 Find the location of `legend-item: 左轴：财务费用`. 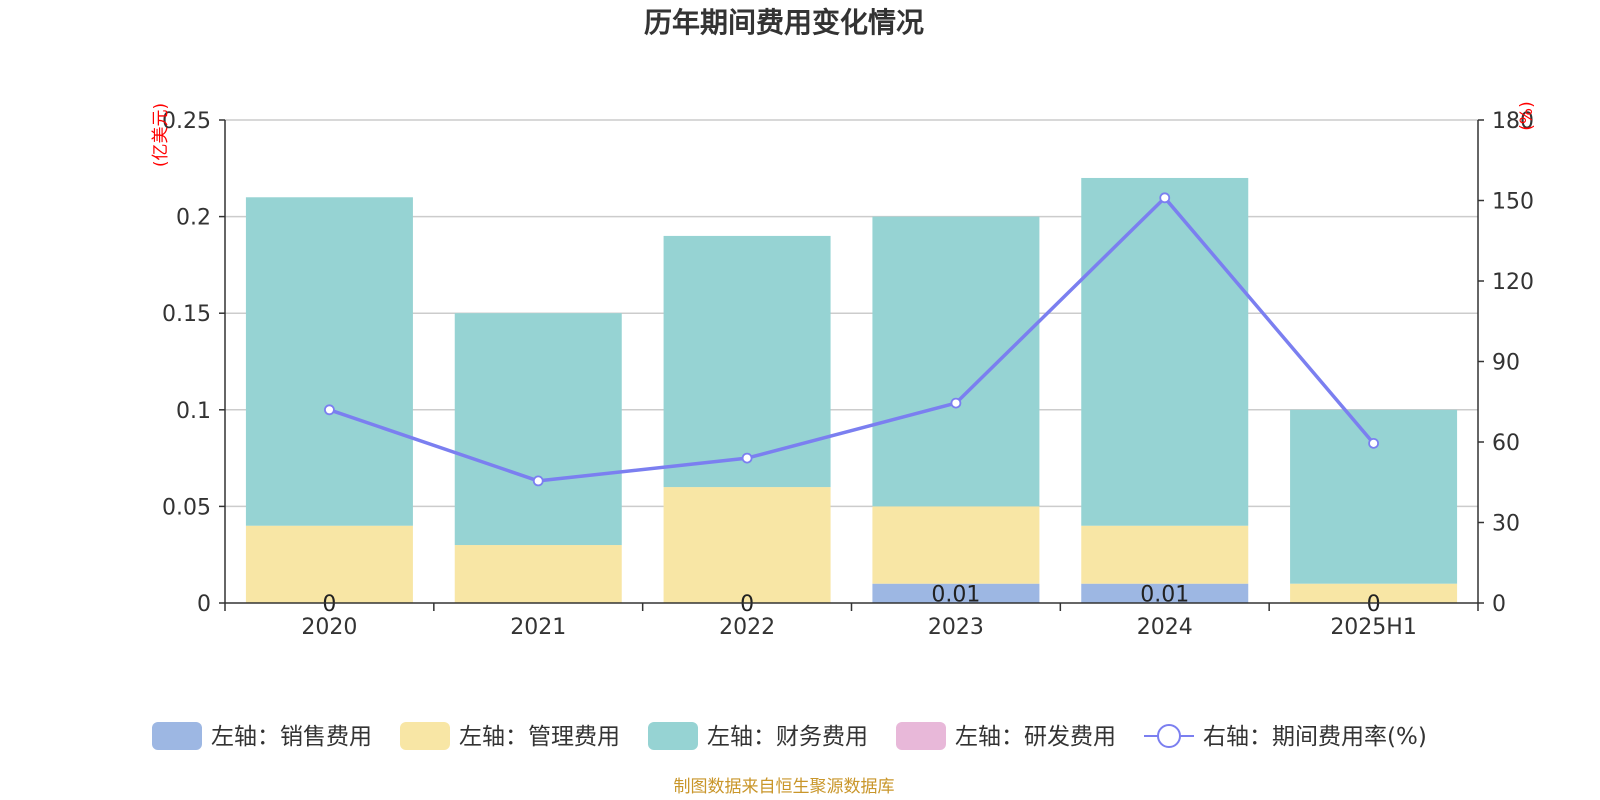

legend-item: 左轴：财务费用 is located at coordinates (758, 736).